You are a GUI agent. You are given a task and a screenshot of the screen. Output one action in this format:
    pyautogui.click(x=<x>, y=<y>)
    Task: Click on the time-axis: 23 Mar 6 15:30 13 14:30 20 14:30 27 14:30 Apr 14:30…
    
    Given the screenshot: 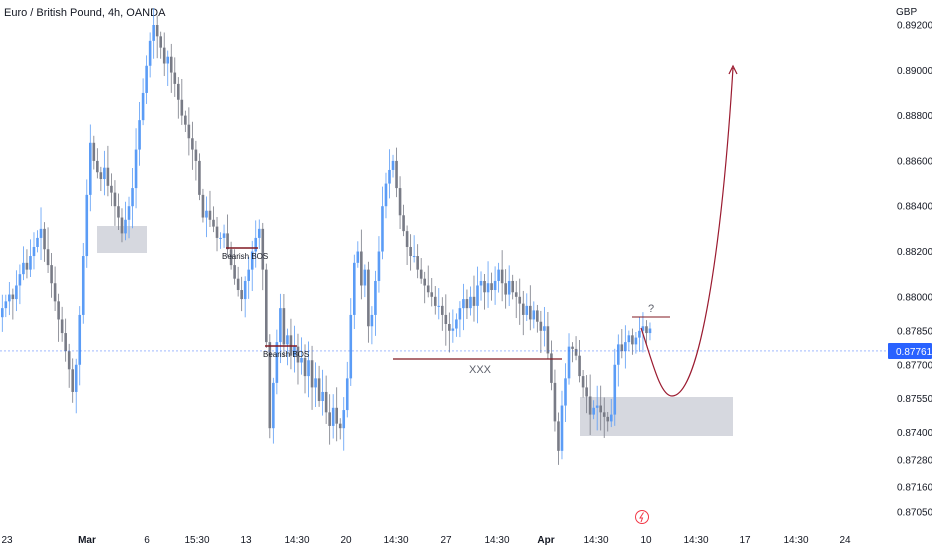 What is the action you would take?
    pyautogui.click(x=426, y=540)
    